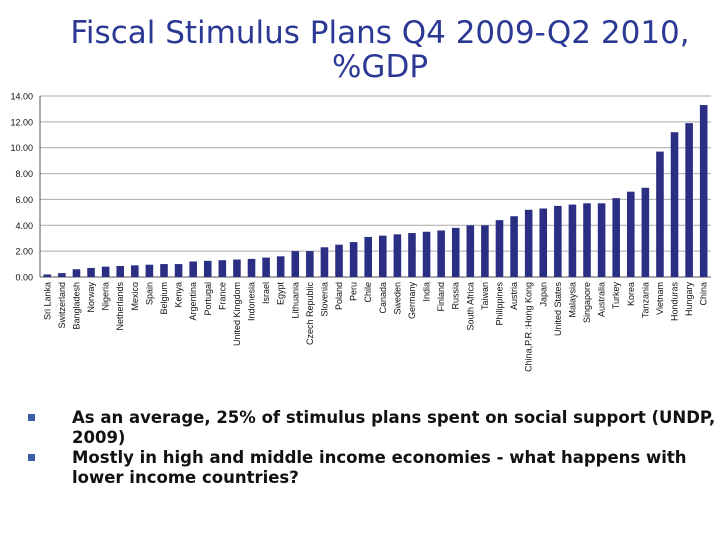 The image size is (720, 540). I want to click on x-tick-label: Czech Republic, so click(310, 314).